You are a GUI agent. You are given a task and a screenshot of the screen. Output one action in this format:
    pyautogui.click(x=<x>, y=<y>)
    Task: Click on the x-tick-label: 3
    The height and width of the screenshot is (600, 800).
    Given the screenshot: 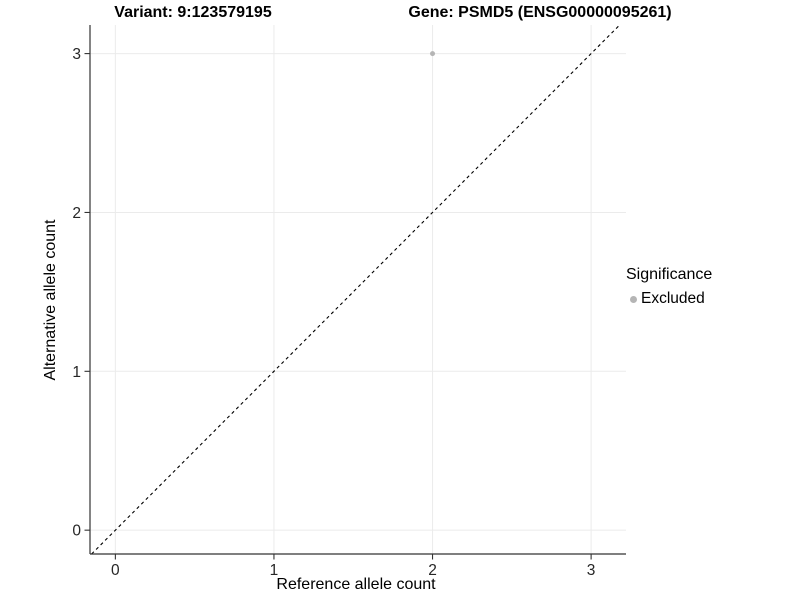 What is the action you would take?
    pyautogui.click(x=591, y=570)
    